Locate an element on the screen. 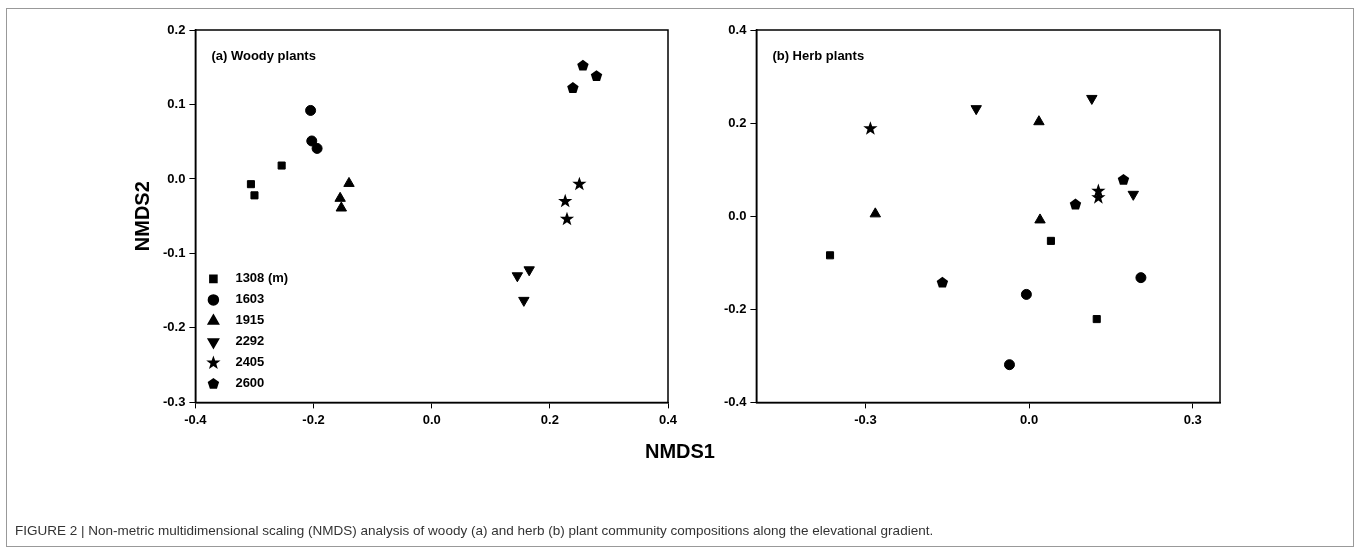 This screenshot has width=1360, height=550. legend-label: 1308 (m) is located at coordinates (262, 278).